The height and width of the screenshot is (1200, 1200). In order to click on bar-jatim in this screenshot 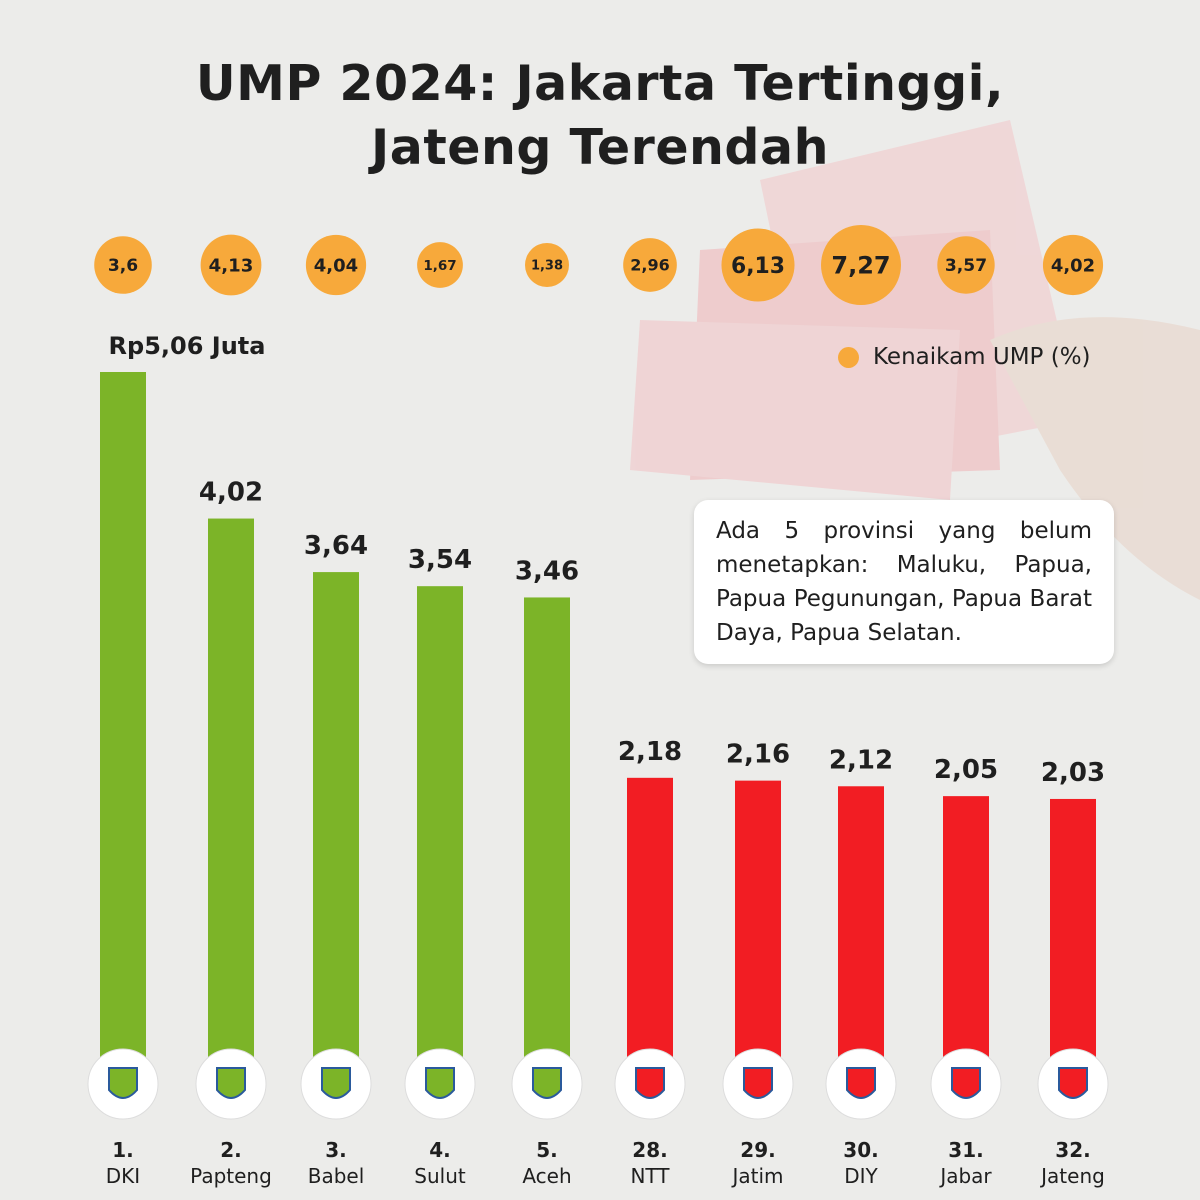, I will do `click(758, 932)`.